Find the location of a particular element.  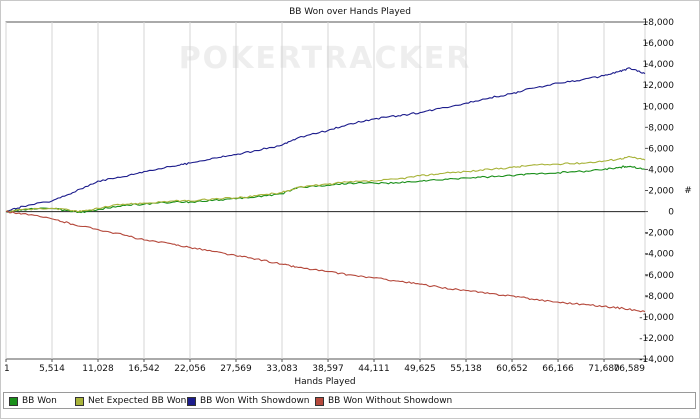

y-tick-label: 4,000 is located at coordinates (661, 170).